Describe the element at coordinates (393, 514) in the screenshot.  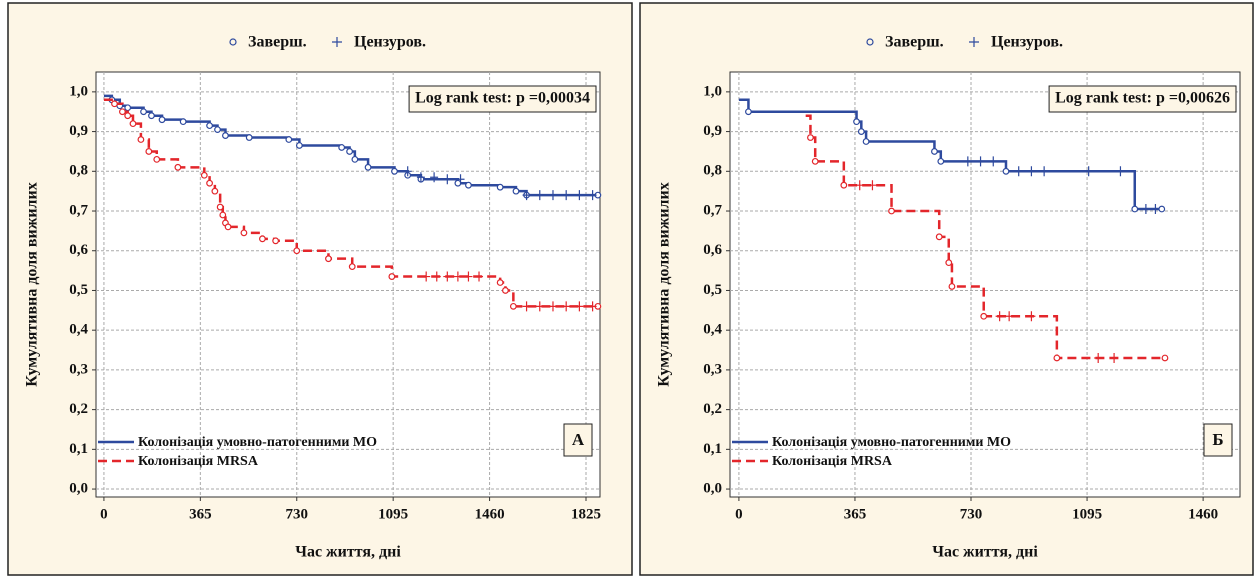
I see `x-tick-label: 1095` at that location.